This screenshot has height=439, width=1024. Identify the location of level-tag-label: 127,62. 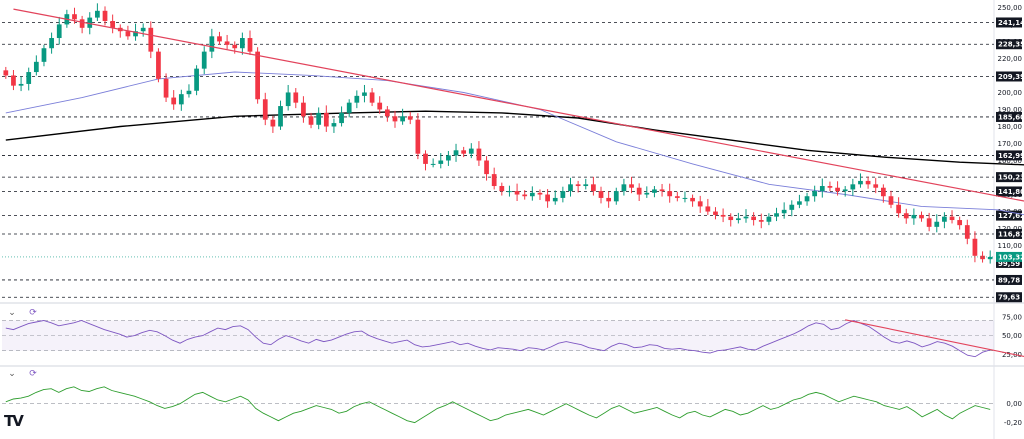
(1011, 216).